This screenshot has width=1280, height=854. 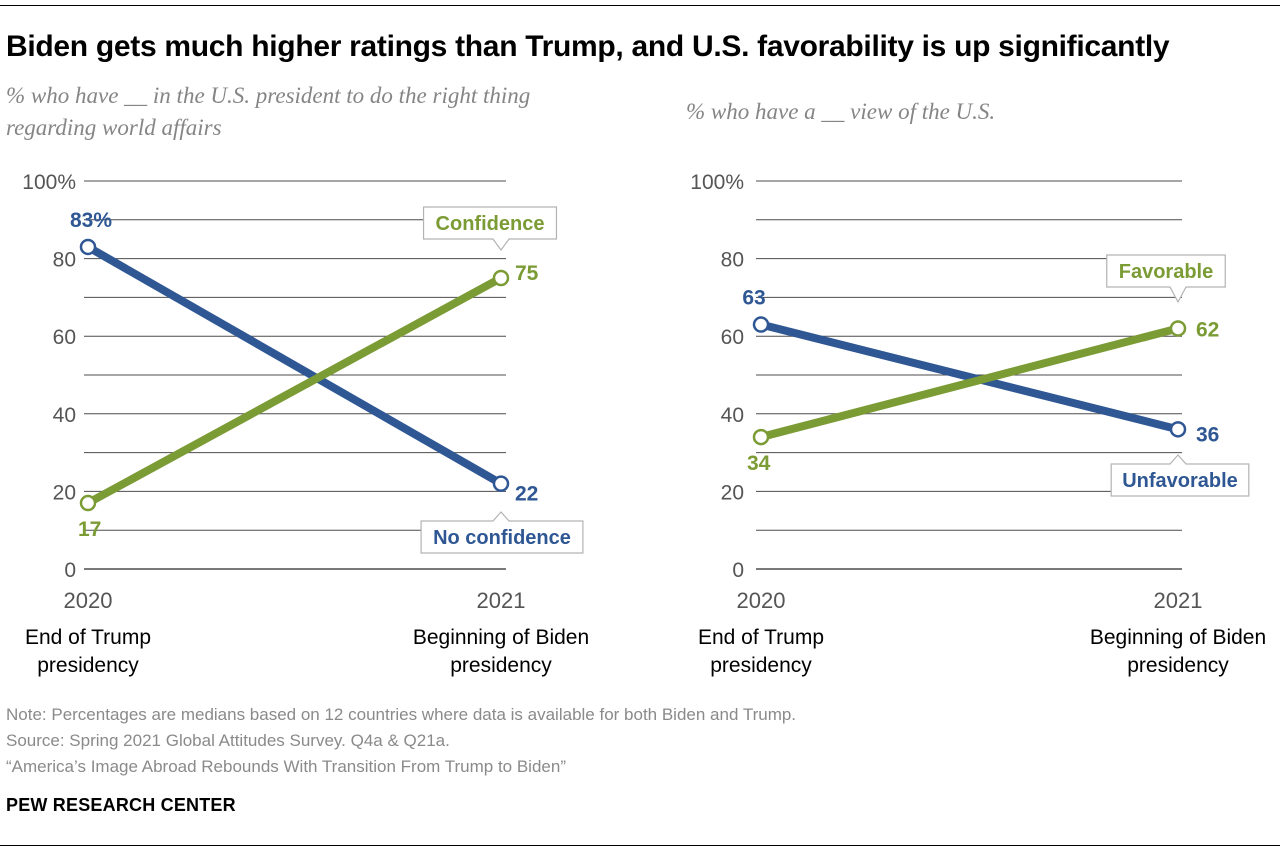 What do you see at coordinates (64, 260) in the screenshot?
I see `panel1-y-tick-label: 80` at bounding box center [64, 260].